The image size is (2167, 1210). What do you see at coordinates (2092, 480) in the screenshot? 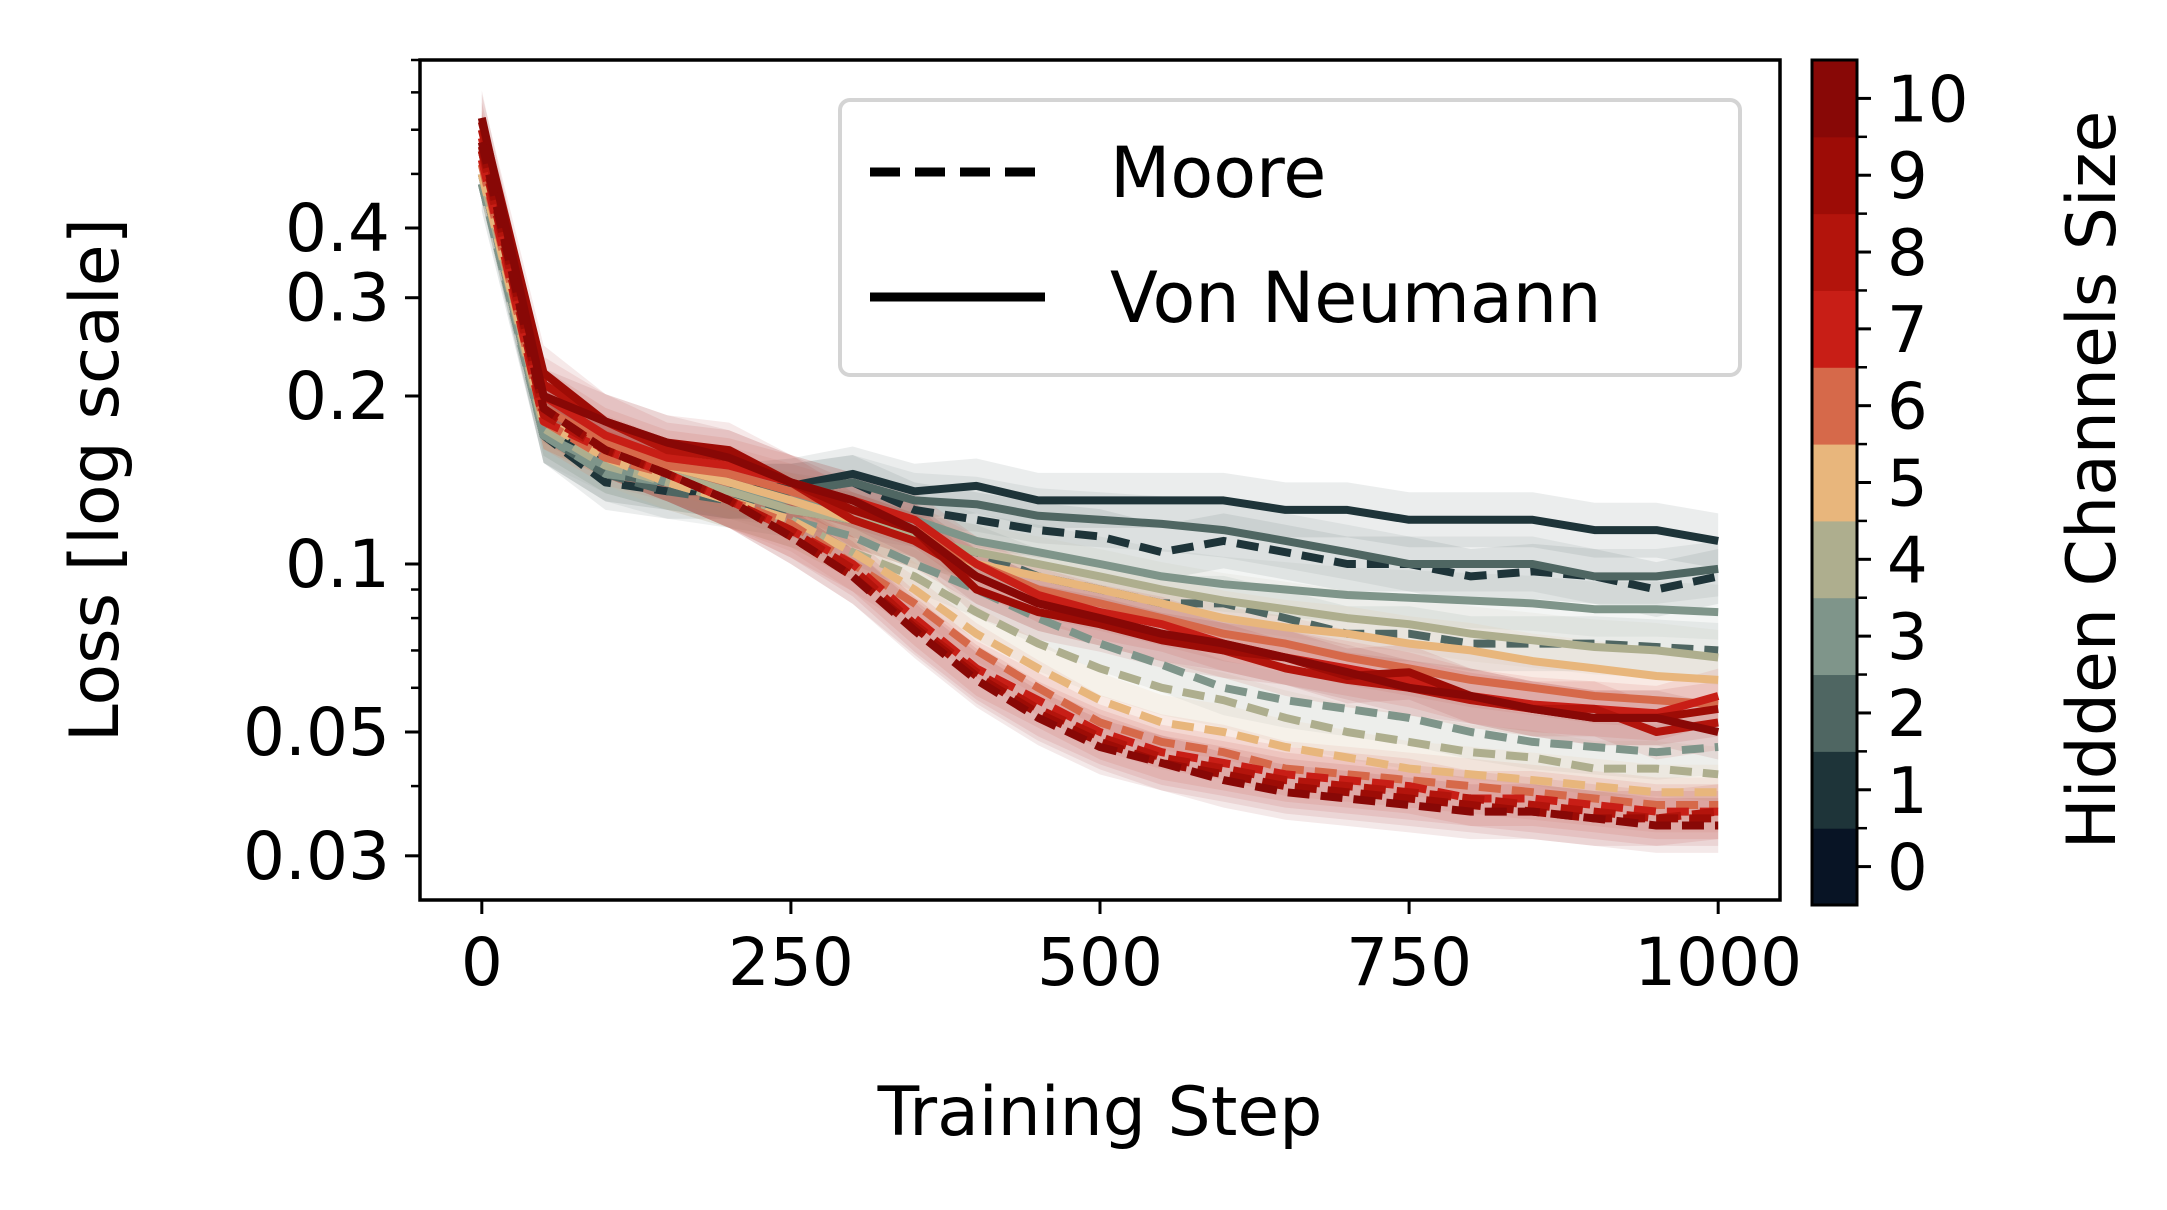
I see `colorbar-title: Hidden Channels Size` at bounding box center [2092, 480].